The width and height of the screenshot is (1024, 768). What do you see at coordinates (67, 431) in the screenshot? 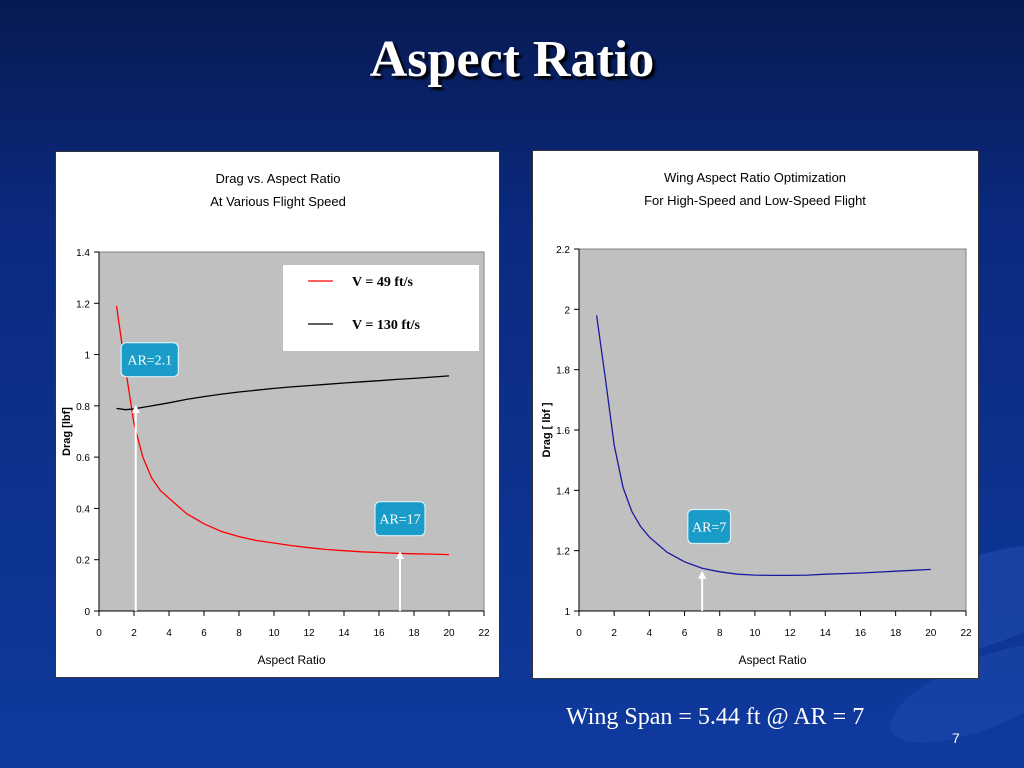
I see `left-chart-y-axis-label: Drag [lbf]` at bounding box center [67, 431].